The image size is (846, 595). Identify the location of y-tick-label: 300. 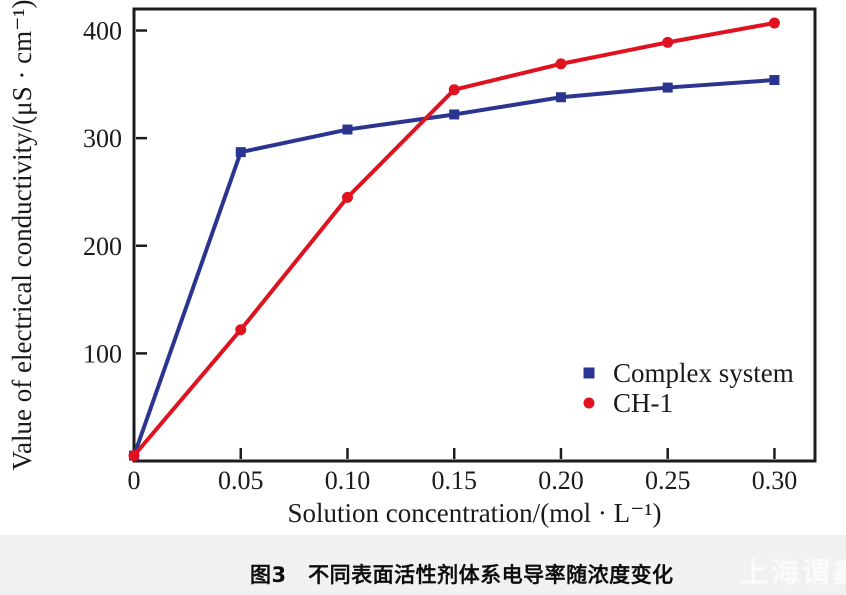
(102, 138).